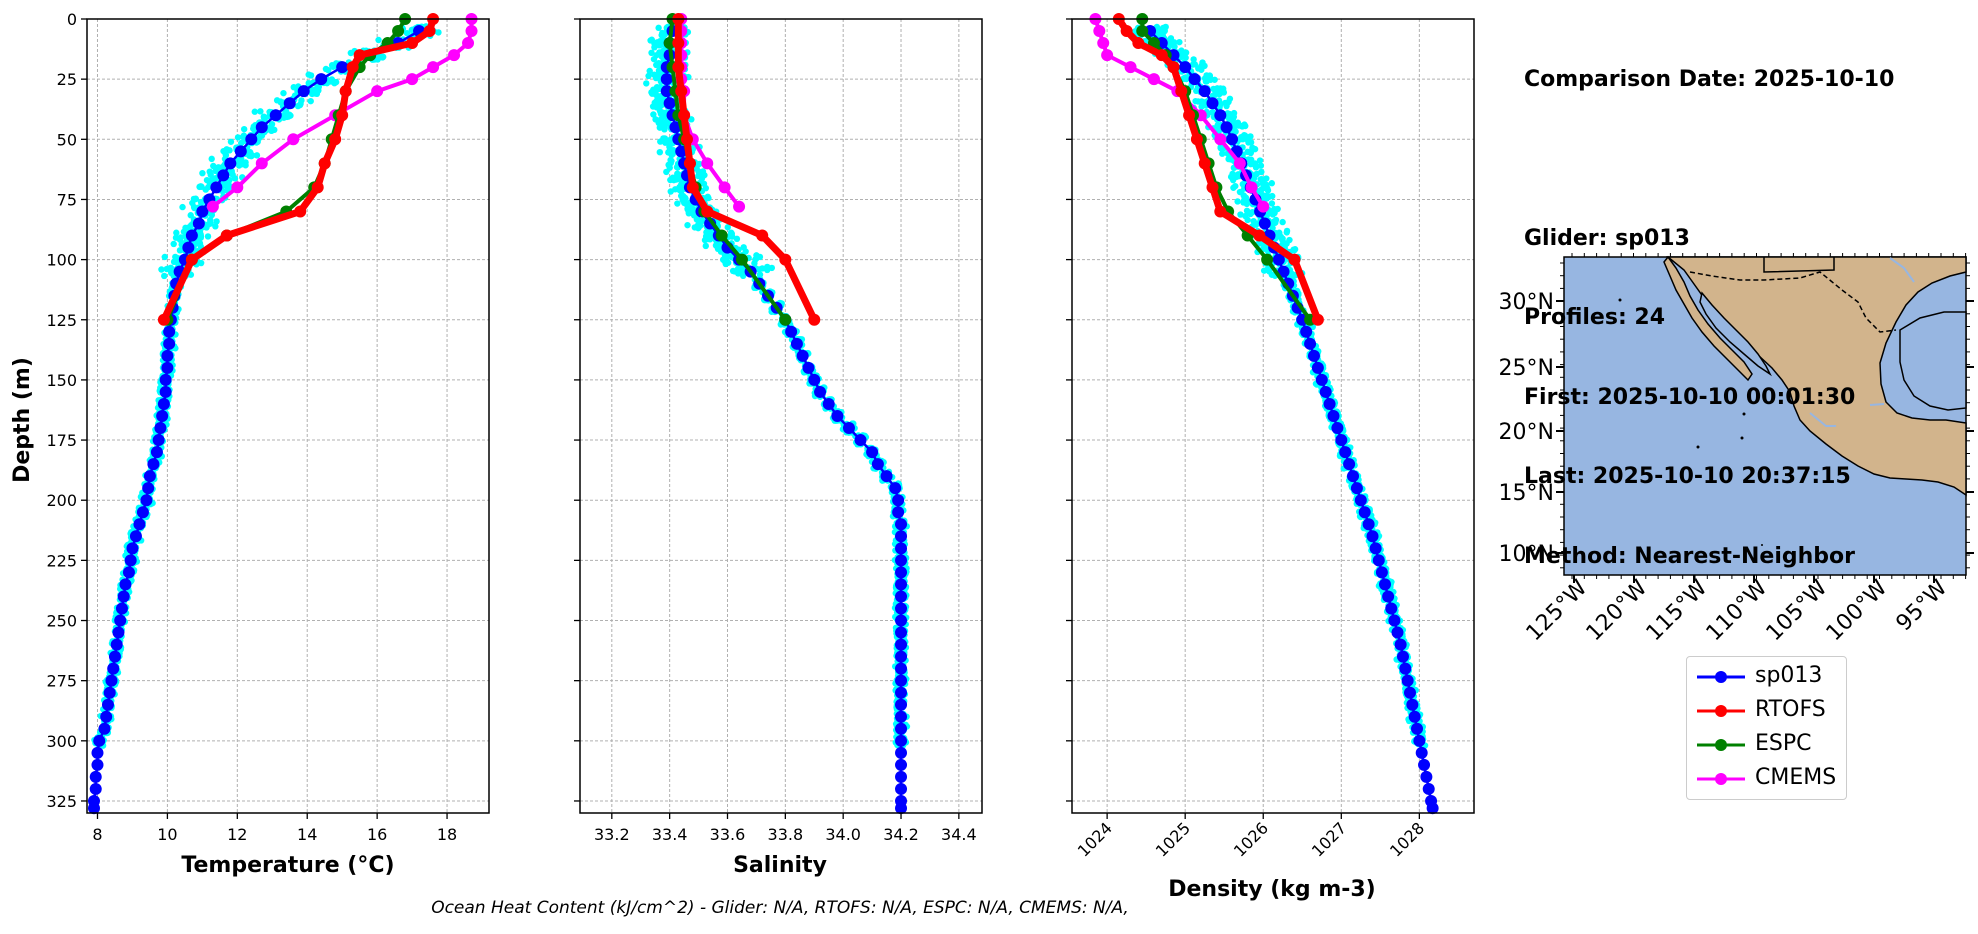 This screenshot has width=1978, height=934. I want to click on x-tick-label: 1025, so click(1173, 839).